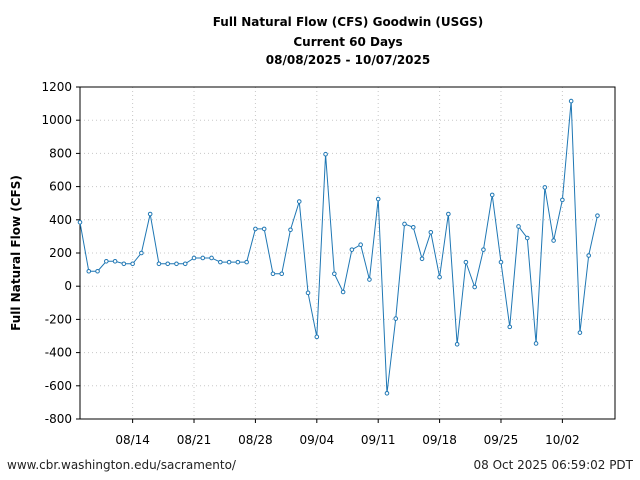 This screenshot has height=480, width=640. I want to click on y-tick-label: 600, so click(60, 187).